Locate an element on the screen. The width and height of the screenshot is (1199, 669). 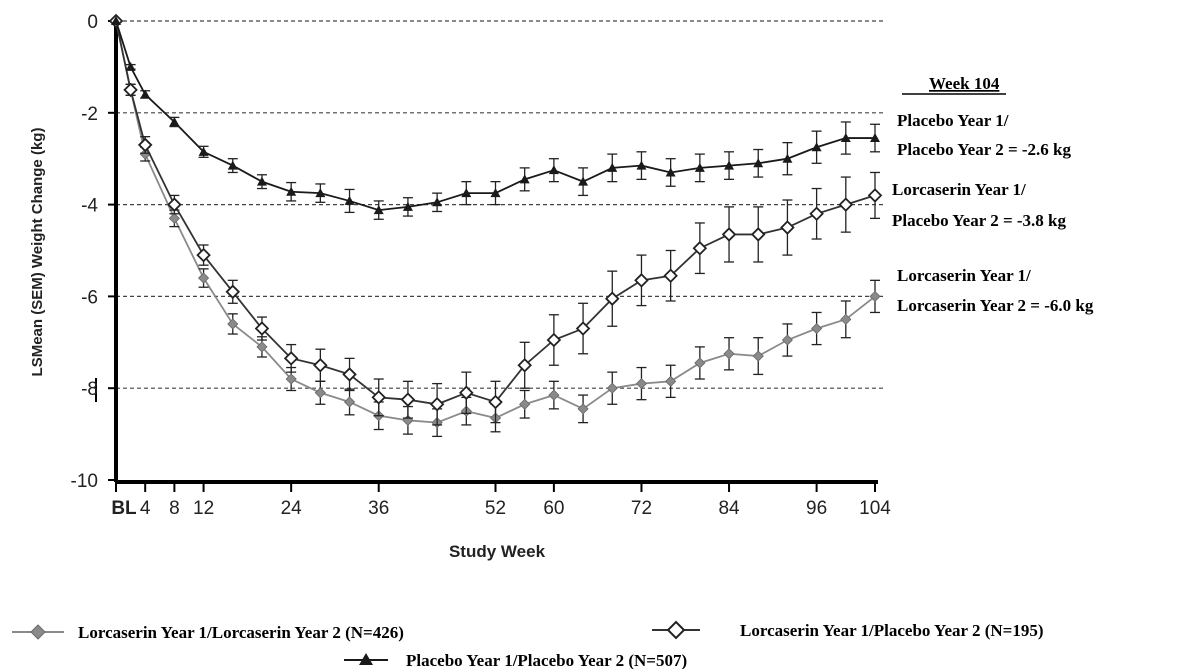
x-axis-label: Study Week is located at coordinates (497, 551).